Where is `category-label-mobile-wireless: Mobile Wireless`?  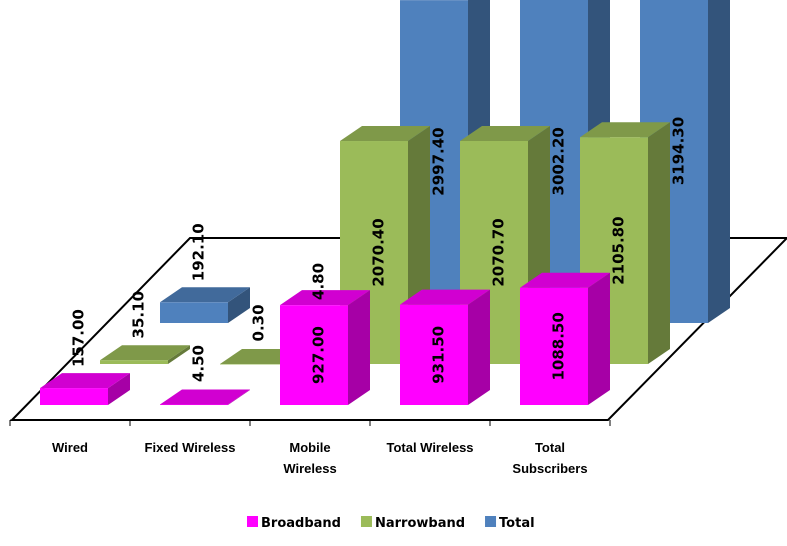
category-label-mobile-wireless: Mobile Wireless is located at coordinates (309, 458).